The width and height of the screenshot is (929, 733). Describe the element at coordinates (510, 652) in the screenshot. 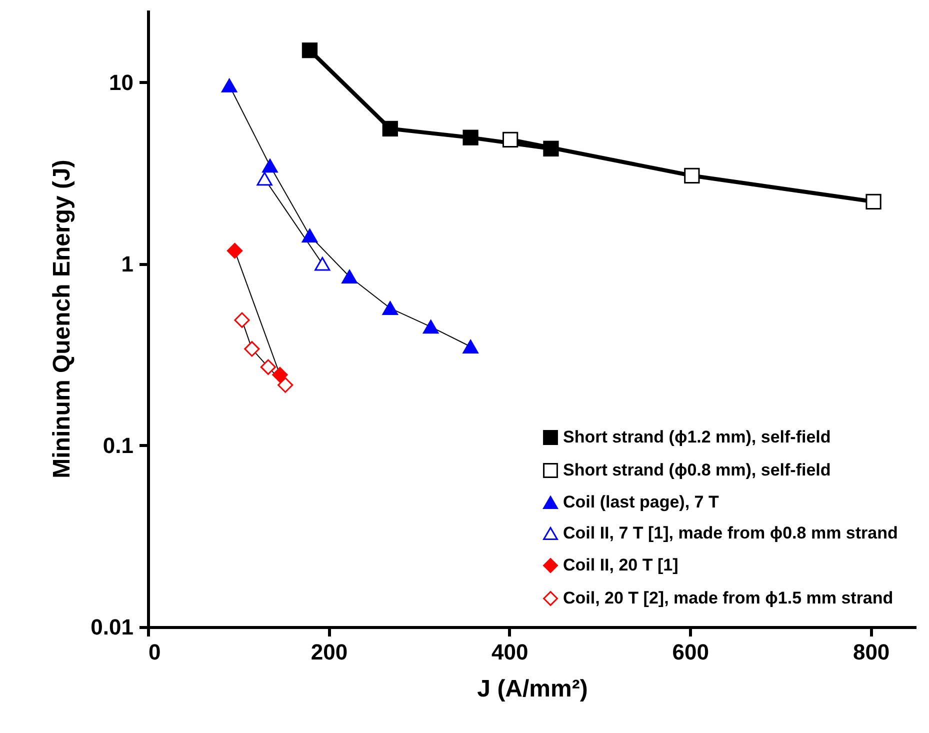

I see `x-tick-label: 400` at that location.